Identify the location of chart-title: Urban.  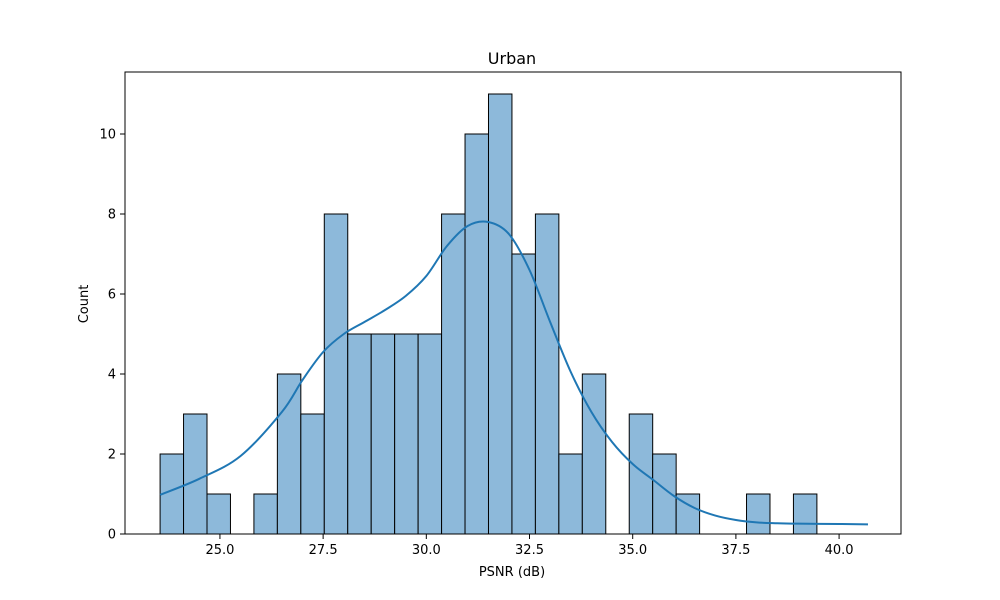
(512, 58).